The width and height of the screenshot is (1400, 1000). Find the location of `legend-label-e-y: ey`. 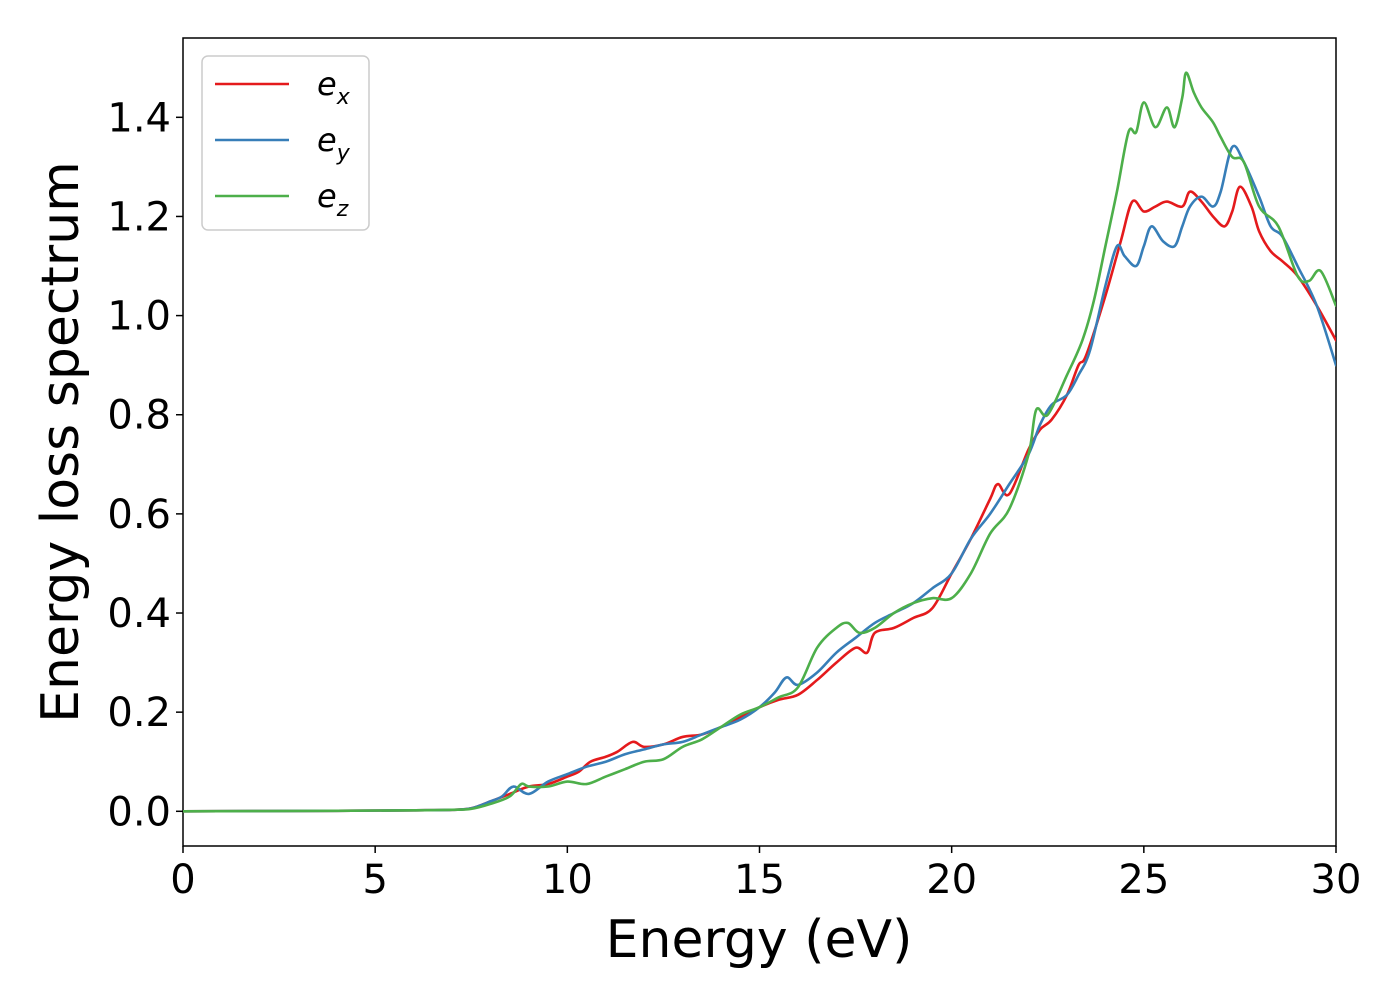

legend-label-e-y: ey is located at coordinates (334, 143).